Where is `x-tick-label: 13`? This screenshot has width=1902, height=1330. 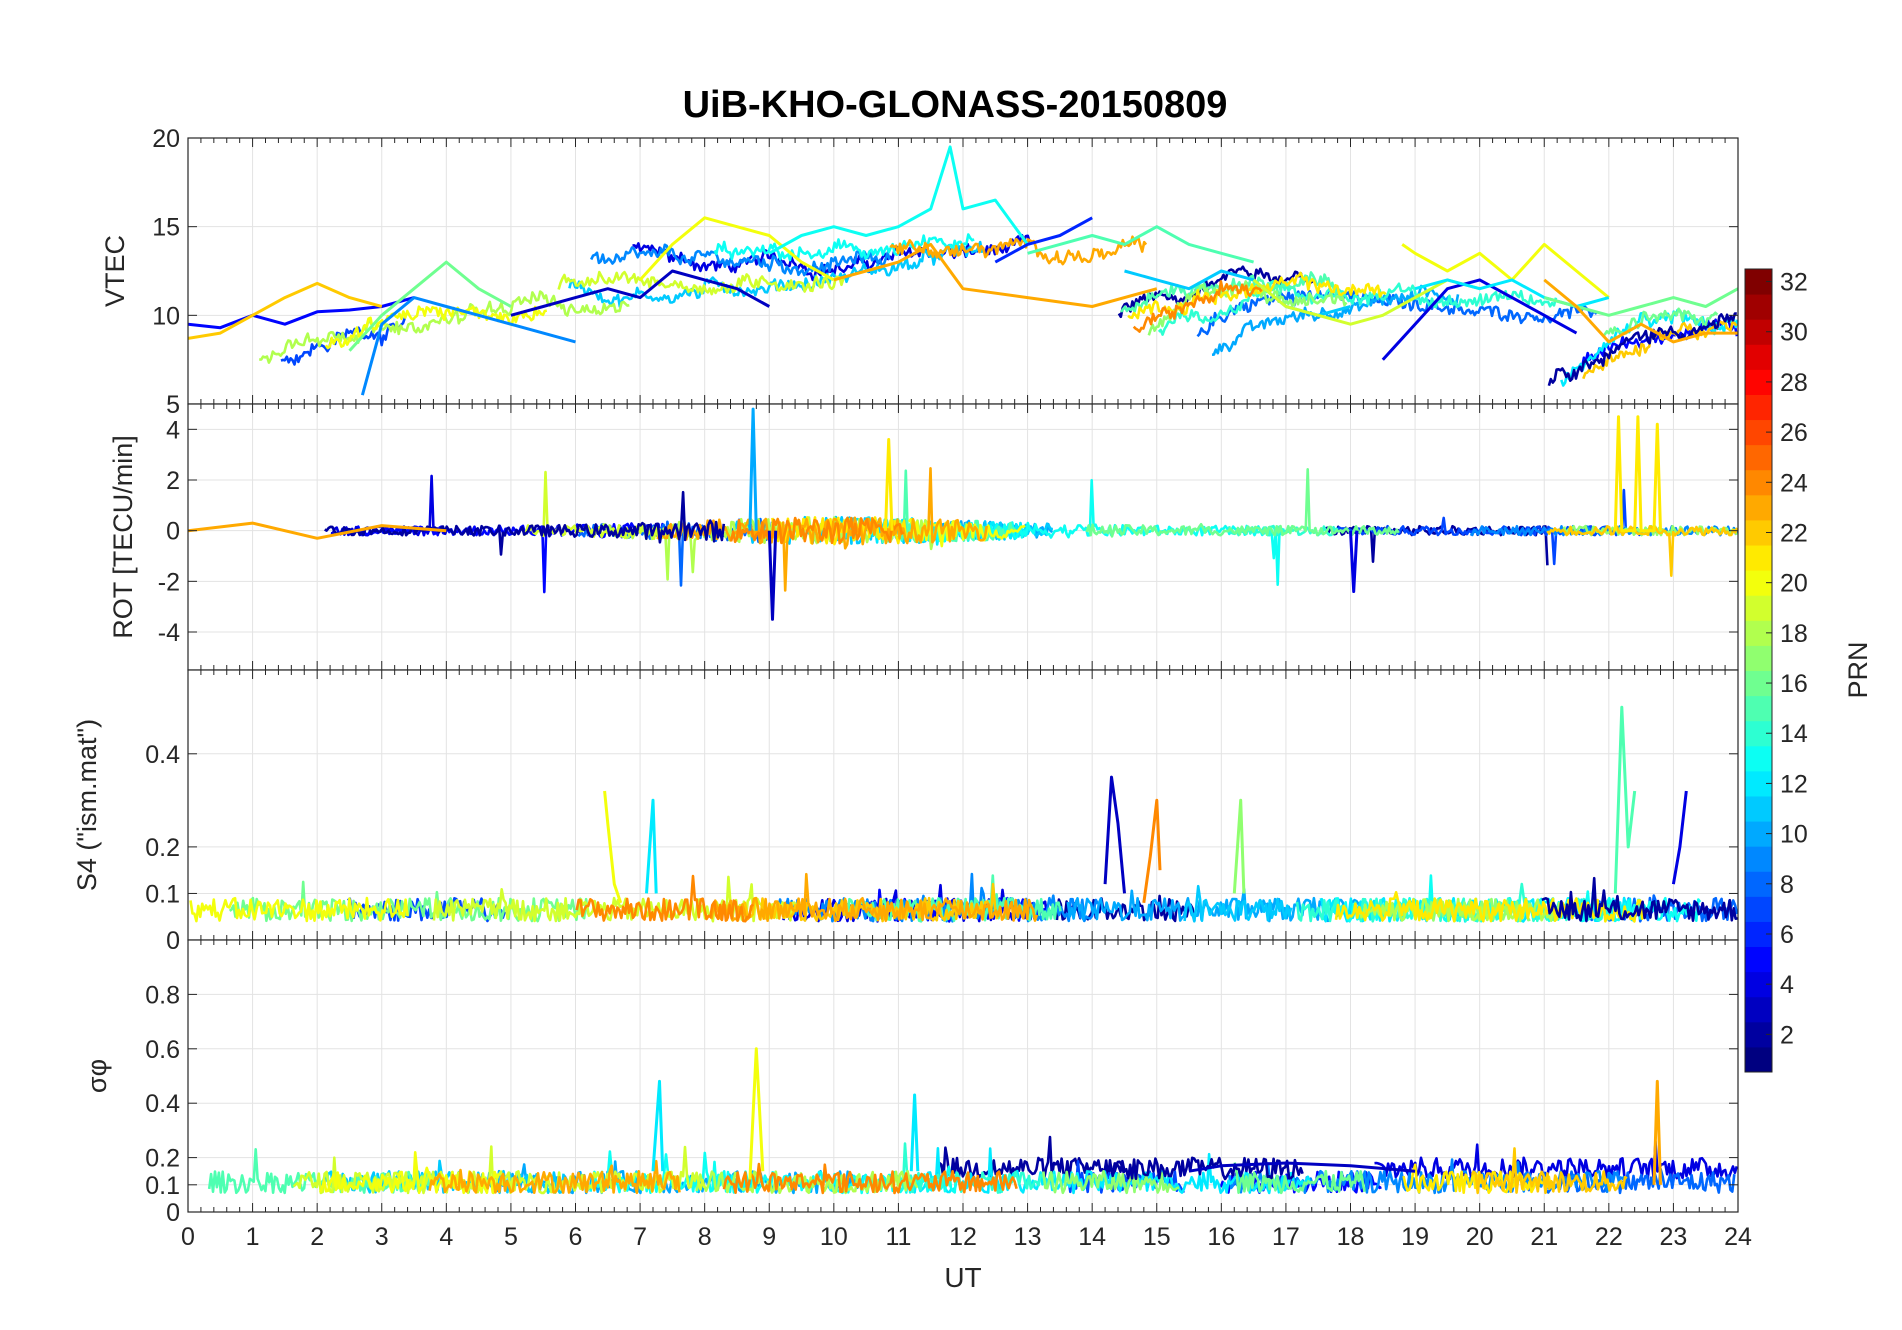 x-tick-label: 13 is located at coordinates (1028, 1237).